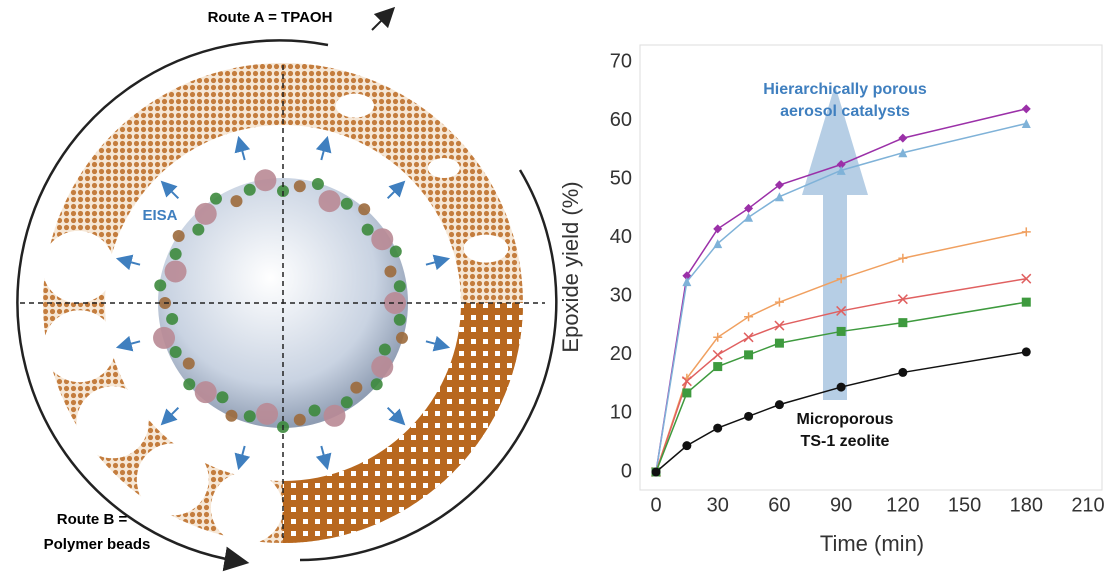 This screenshot has height=575, width=1120. Describe the element at coordinates (835, 242) in the screenshot. I see `trend-arrow` at that location.